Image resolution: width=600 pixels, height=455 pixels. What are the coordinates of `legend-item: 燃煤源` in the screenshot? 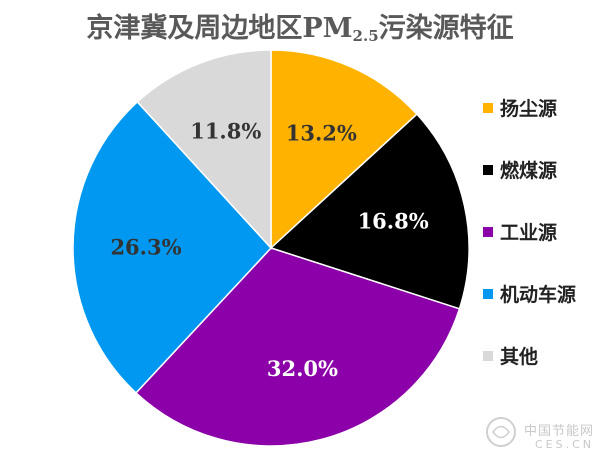 It's located at (529, 169).